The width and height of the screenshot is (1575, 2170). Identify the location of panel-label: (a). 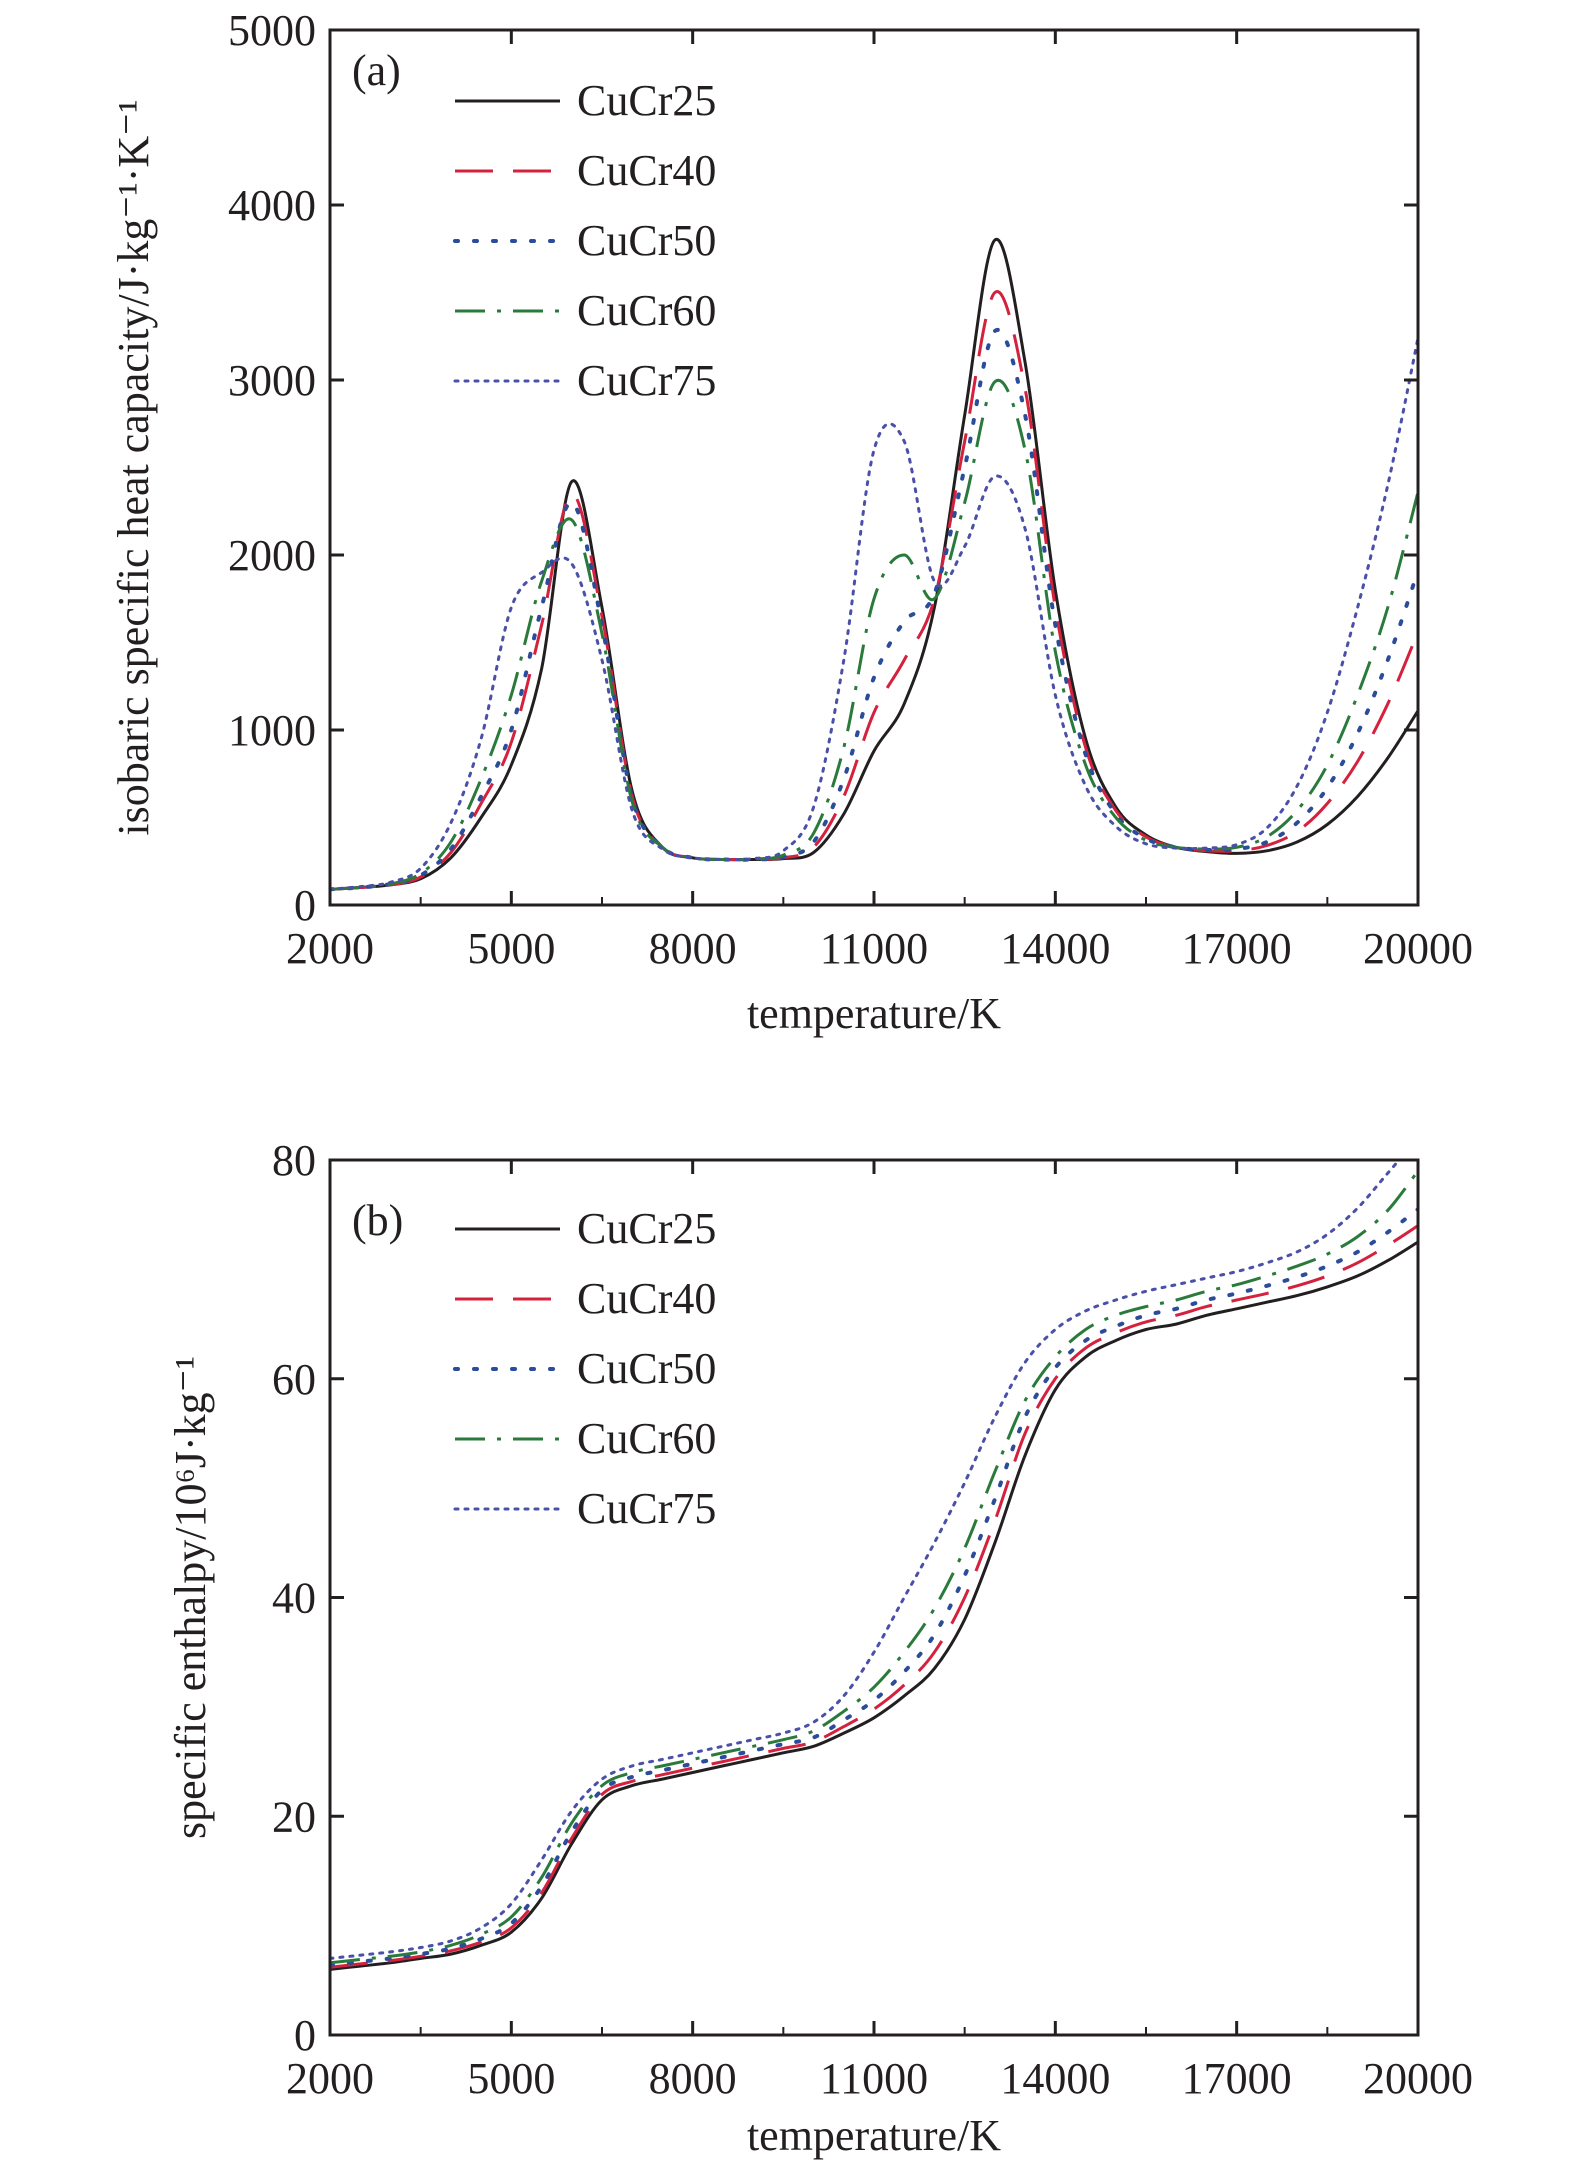
(376, 70).